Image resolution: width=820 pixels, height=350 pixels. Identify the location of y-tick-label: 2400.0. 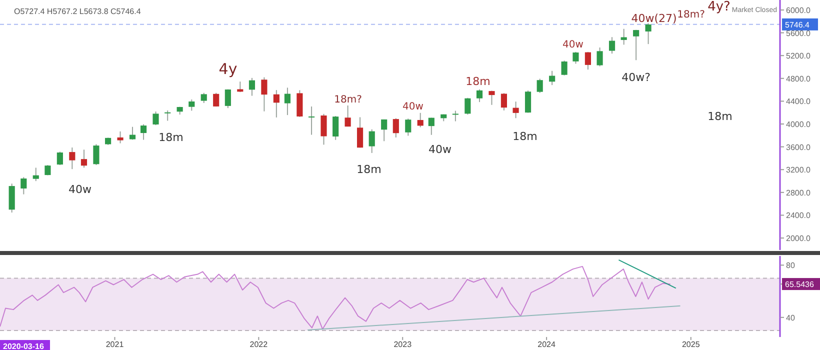
(799, 215).